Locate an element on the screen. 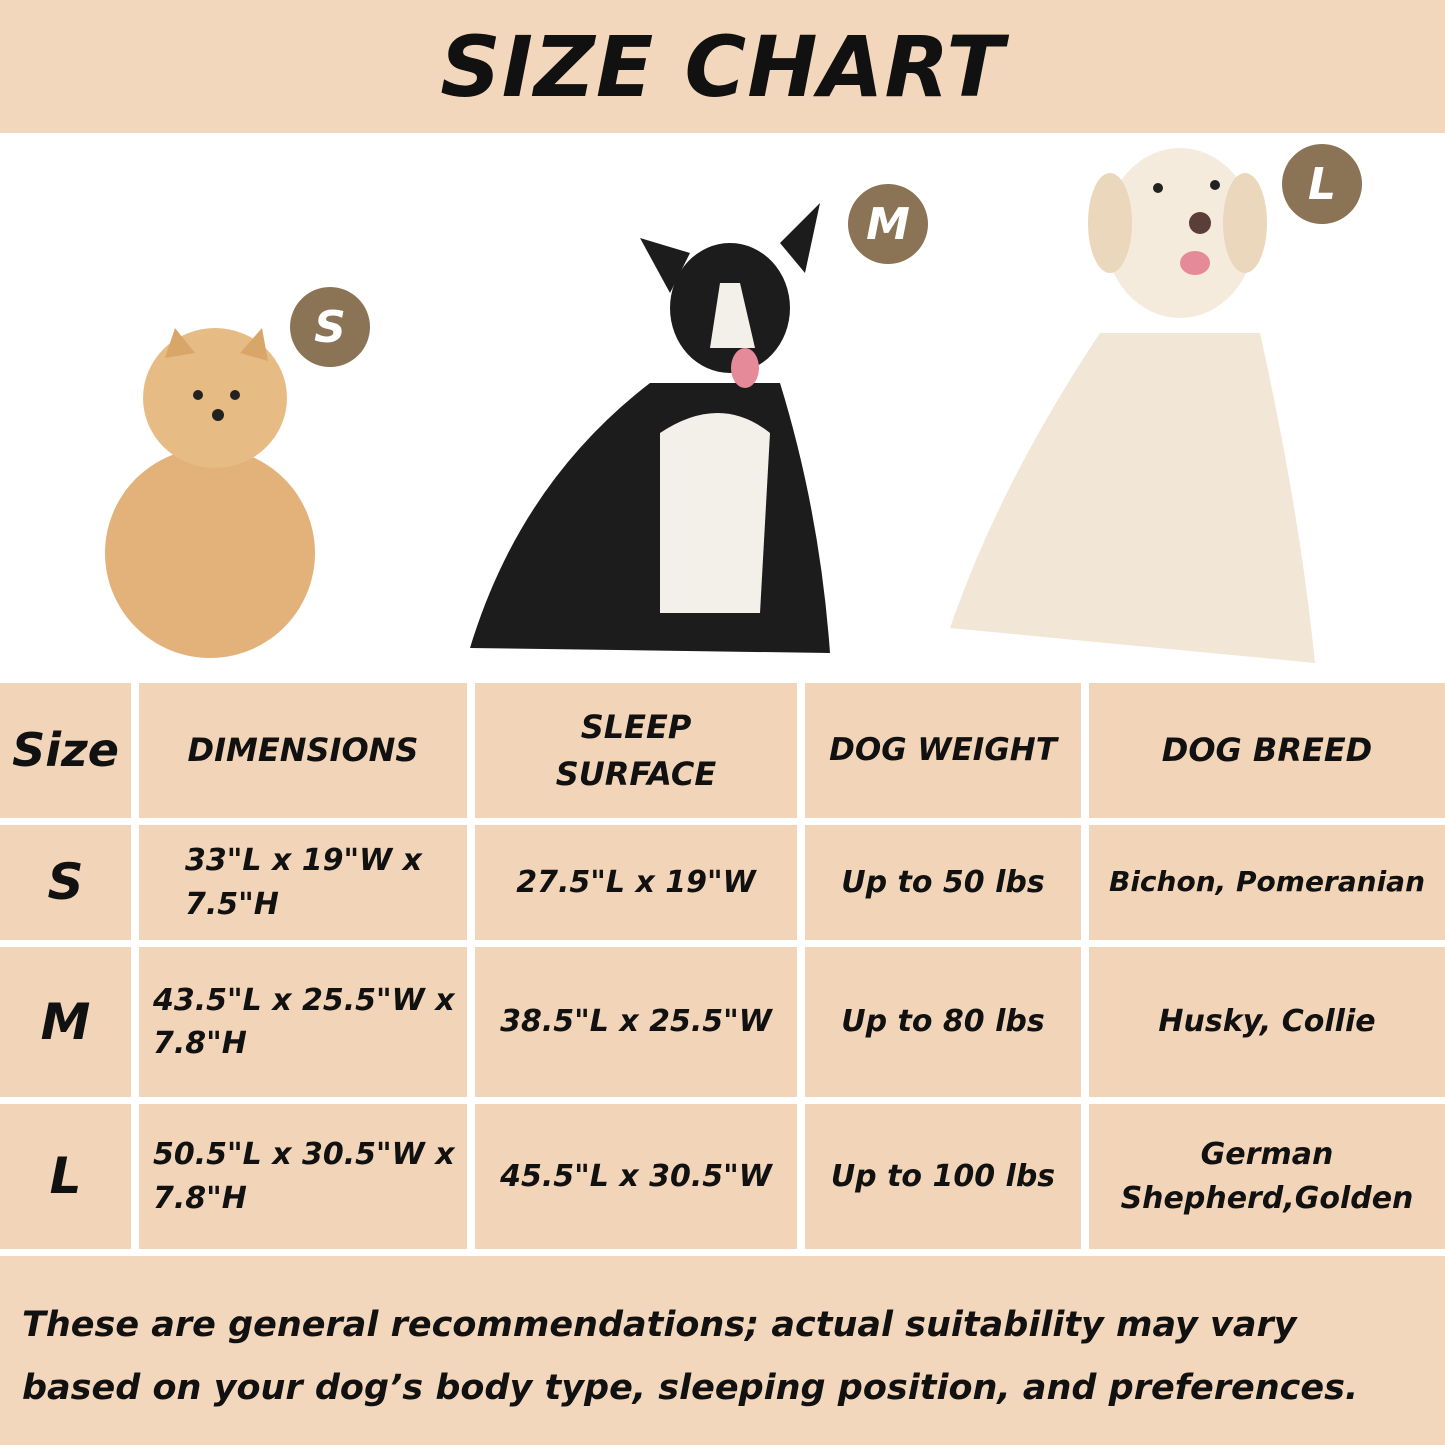  row-s-dimensions: 33"L x 19"W x 7.5"H is located at coordinates (303, 882).